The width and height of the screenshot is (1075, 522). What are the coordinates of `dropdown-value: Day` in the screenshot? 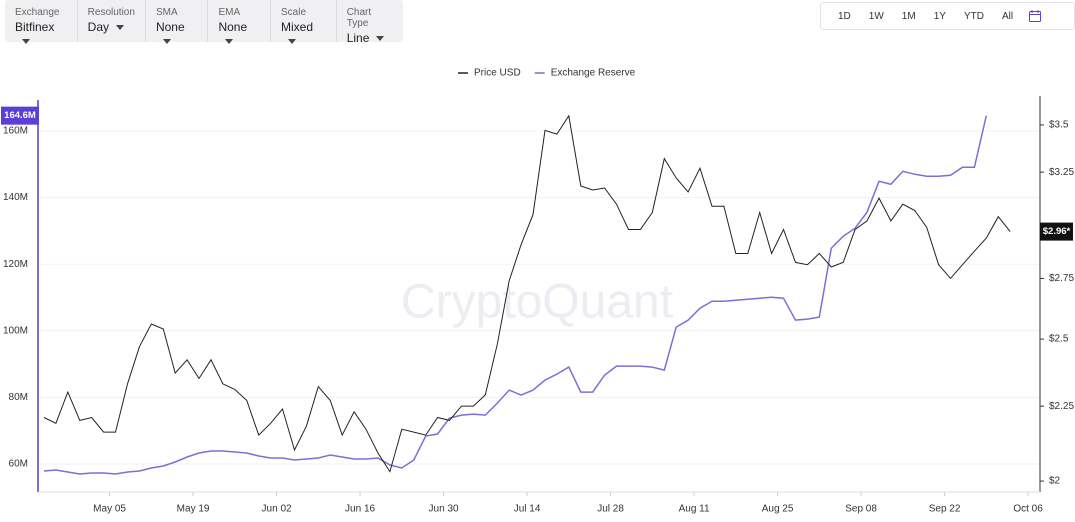 It's located at (111, 27).